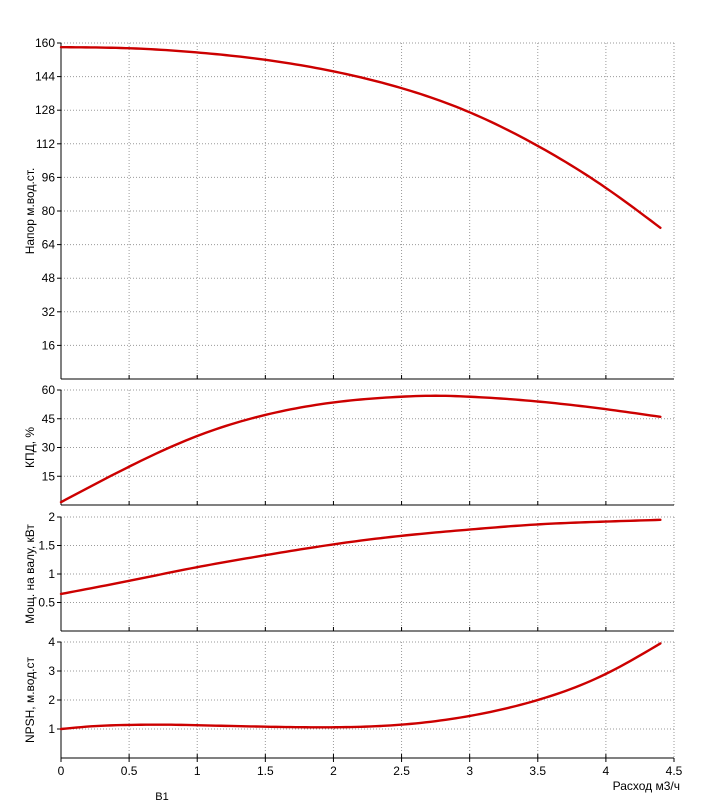 Image resolution: width=705 pixels, height=800 pixels. Describe the element at coordinates (360, 686) in the screenshot. I see `series-line-npsh` at that location.